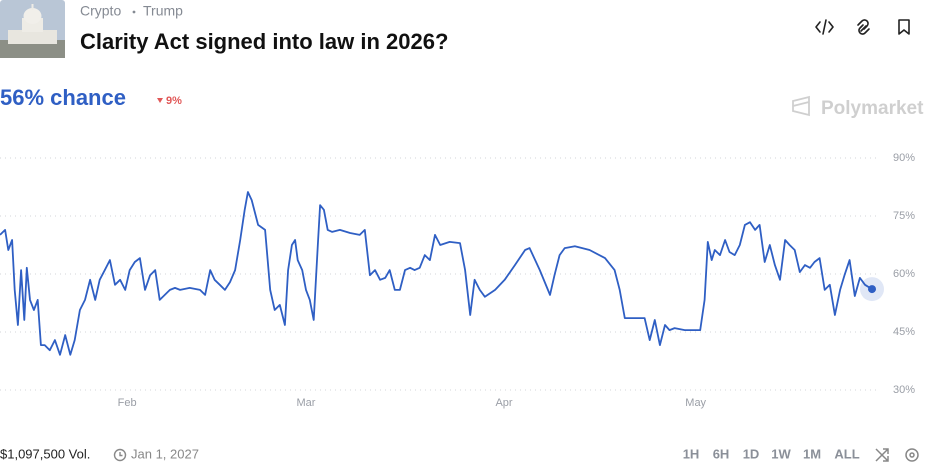 This screenshot has height=467, width=939. Describe the element at coordinates (872, 289) in the screenshot. I see `current-point` at that location.